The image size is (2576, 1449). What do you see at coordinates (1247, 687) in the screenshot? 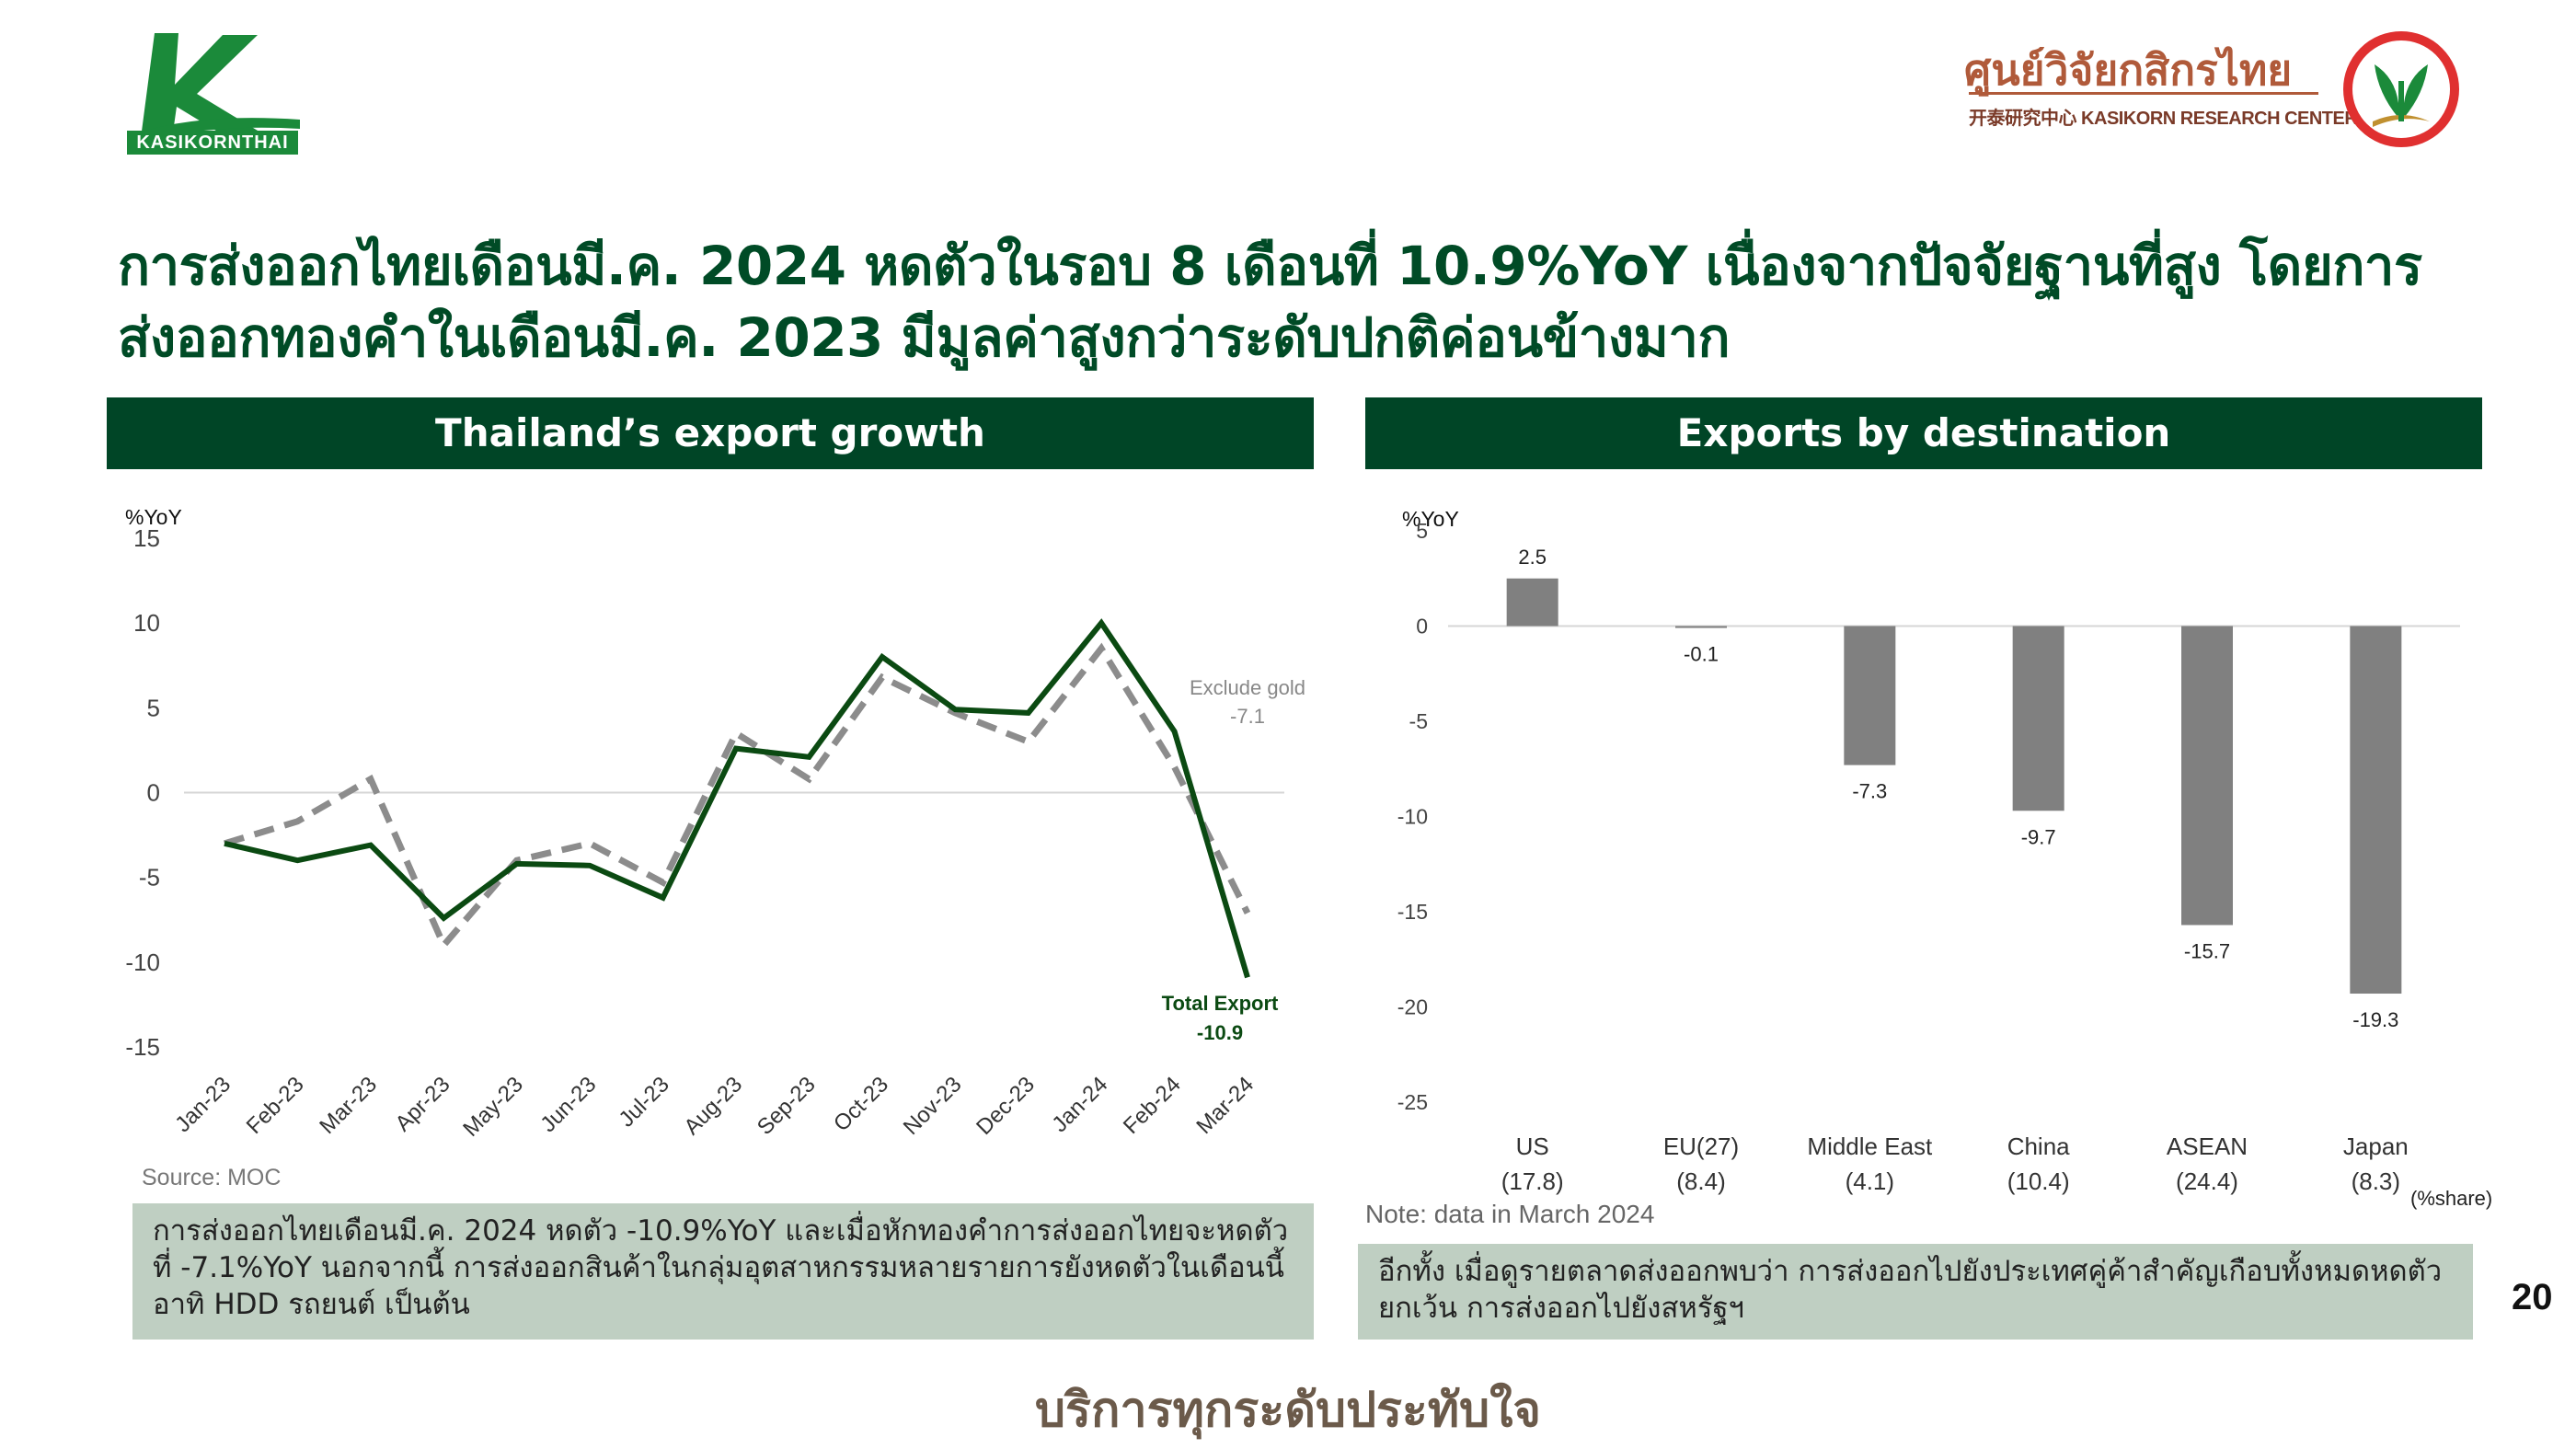
I see `exclude-gold-series-label: Exclude gold` at bounding box center [1247, 687].